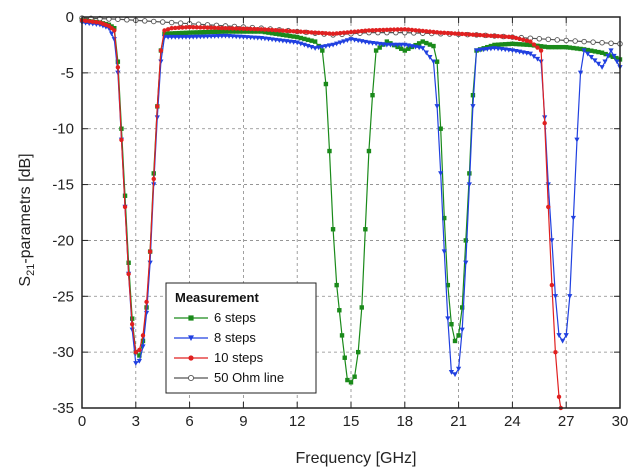  What do you see at coordinates (239, 357) in the screenshot?
I see `legend-label: 10 steps` at bounding box center [239, 357].